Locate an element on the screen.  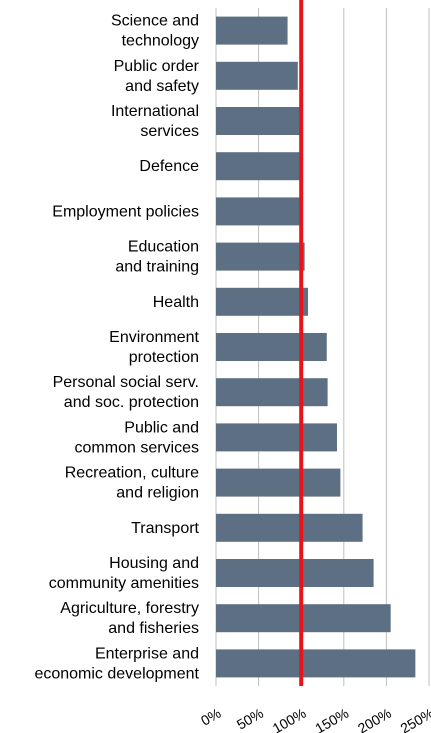
x-tick-label-2: 100% is located at coordinates (289, 719).